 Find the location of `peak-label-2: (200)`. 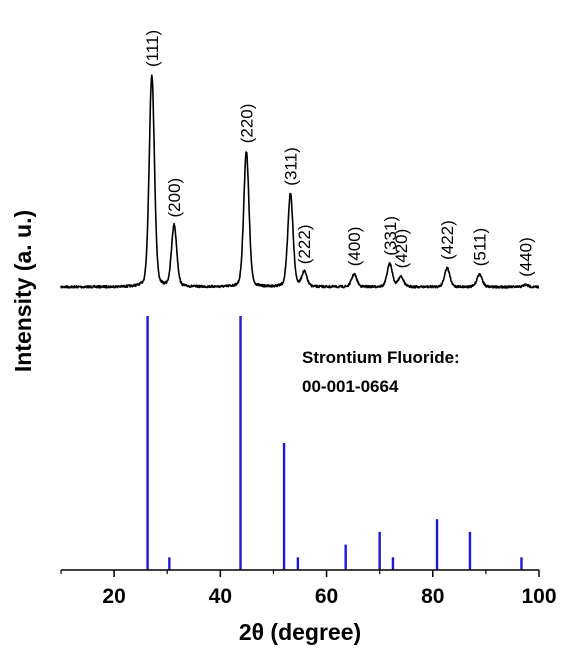

peak-label-2: (200) is located at coordinates (174, 198).